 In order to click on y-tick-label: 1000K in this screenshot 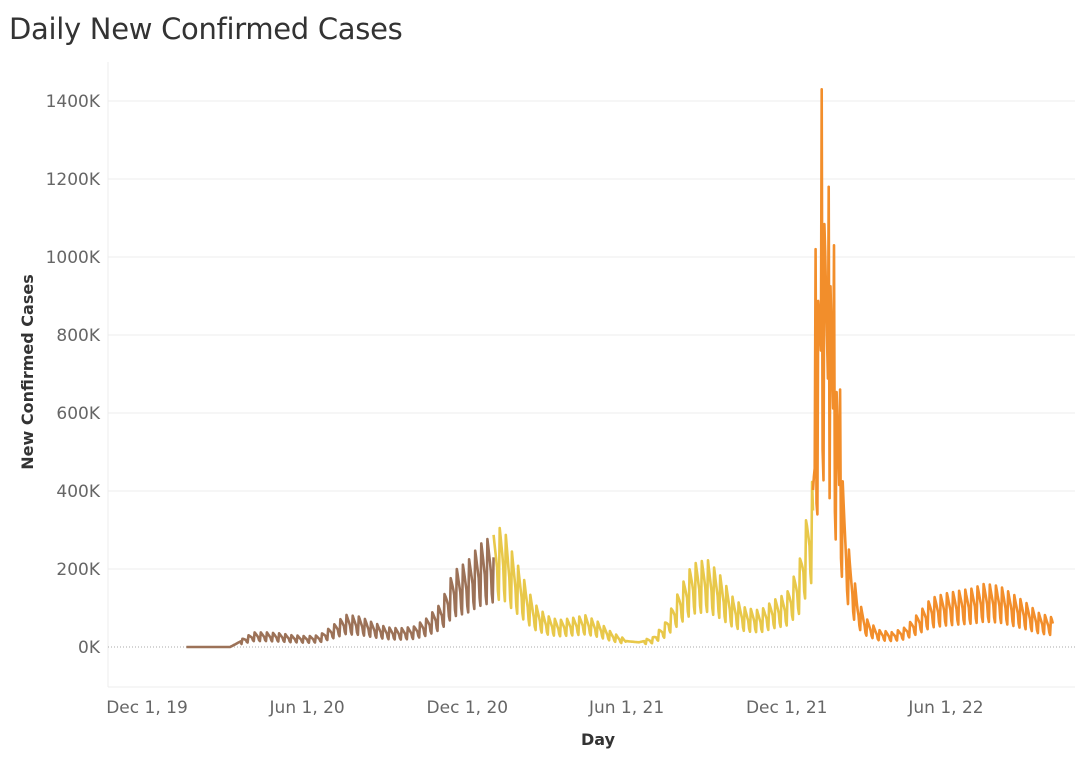, I will do `click(73, 258)`.